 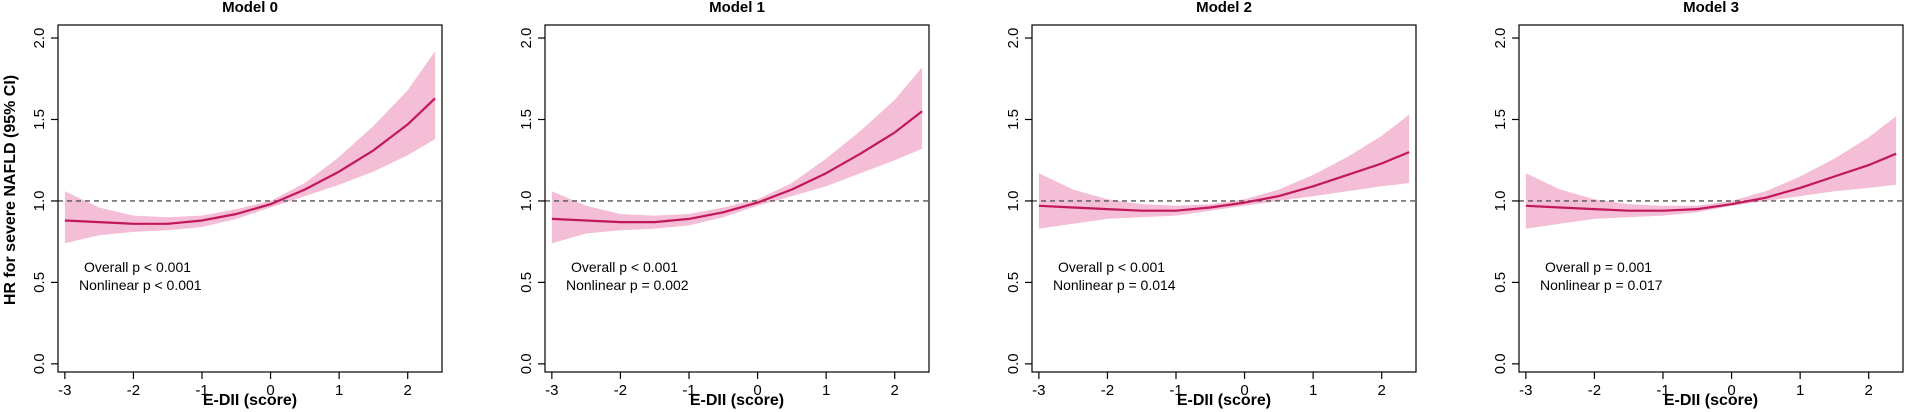 What do you see at coordinates (1598, 267) in the screenshot?
I see `overall-p-annotation: Overall p = 0.001` at bounding box center [1598, 267].